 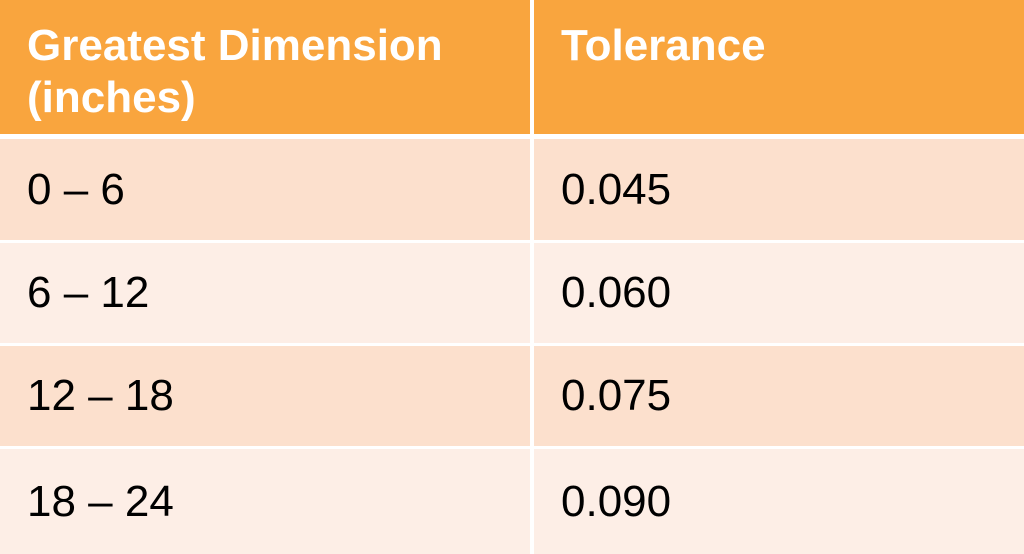 What do you see at coordinates (779, 397) in the screenshot?
I see `cell-tolerance-row-3: 0.075` at bounding box center [779, 397].